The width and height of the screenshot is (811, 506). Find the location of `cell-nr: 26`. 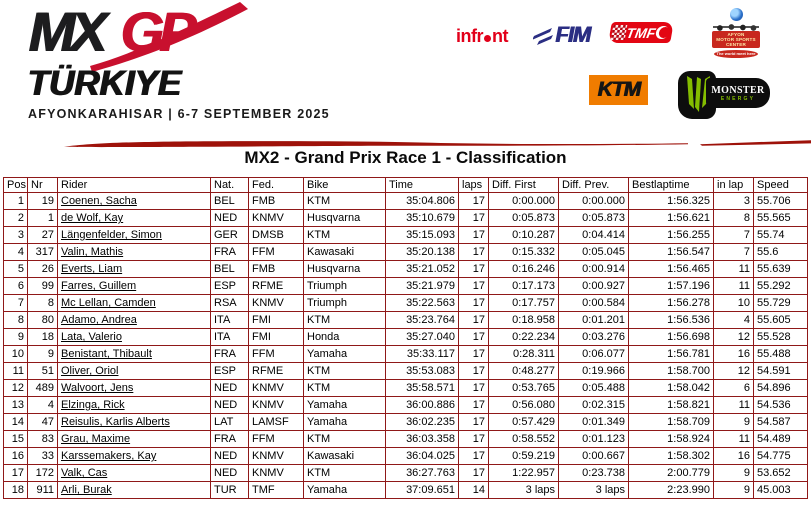

cell-nr: 26 is located at coordinates (42, 269).